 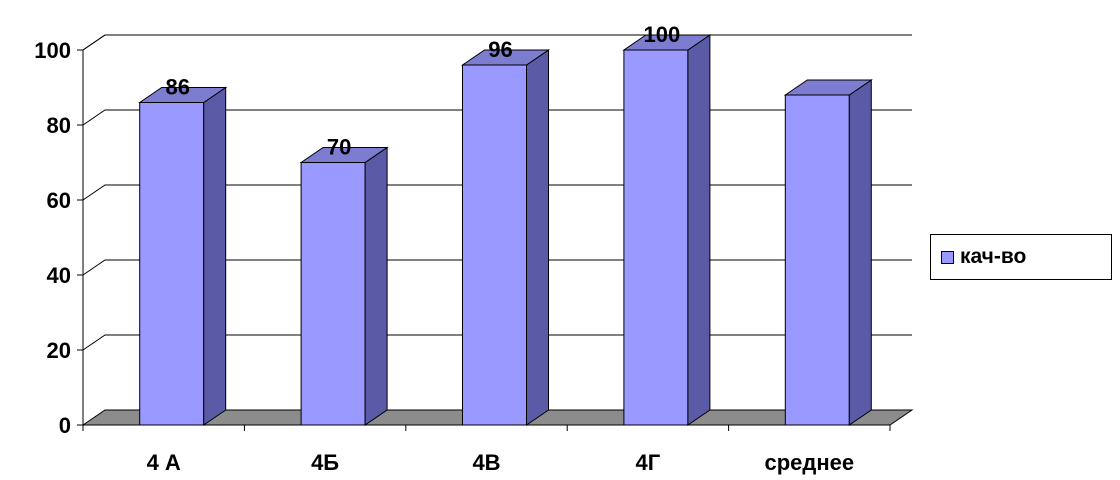 I want to click on x-tick-label: 4Б, so click(x=325, y=462).